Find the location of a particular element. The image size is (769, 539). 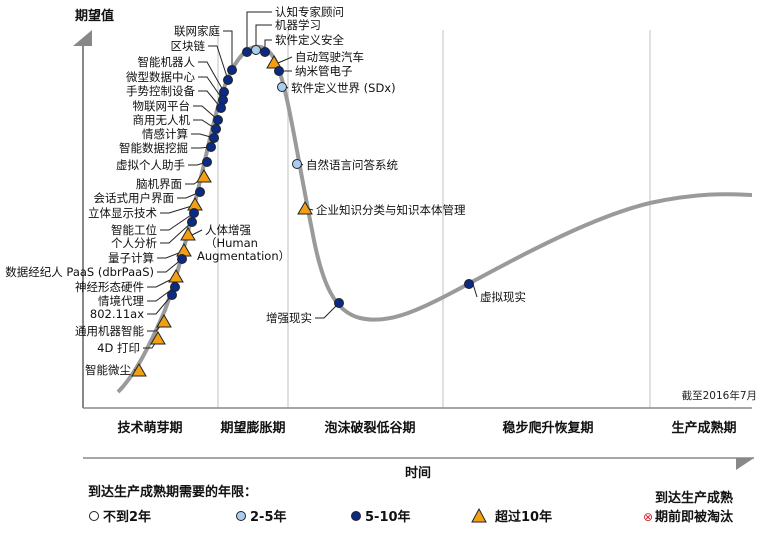

technology-label: 自然语言问答系统 is located at coordinates (352, 165).